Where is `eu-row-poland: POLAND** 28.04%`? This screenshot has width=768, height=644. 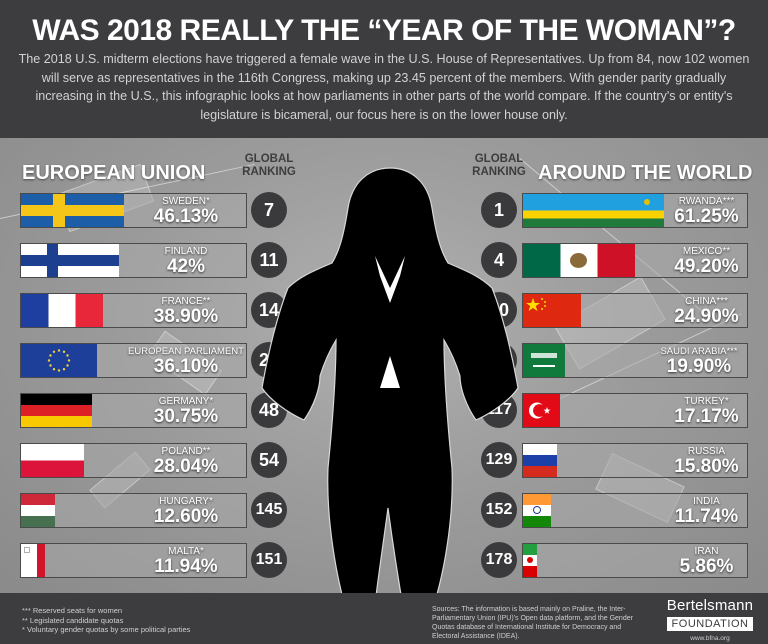 eu-row-poland: POLAND** 28.04% is located at coordinates (133, 460).